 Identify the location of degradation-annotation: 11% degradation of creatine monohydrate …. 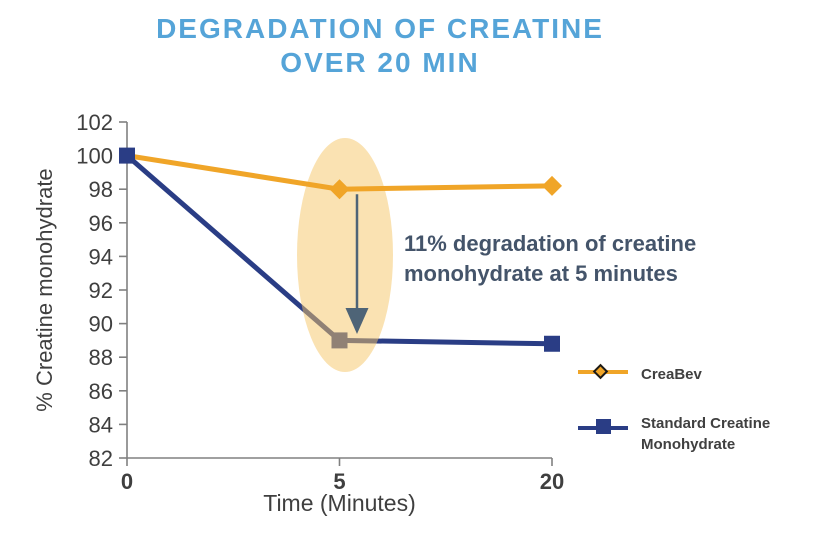
(550, 258).